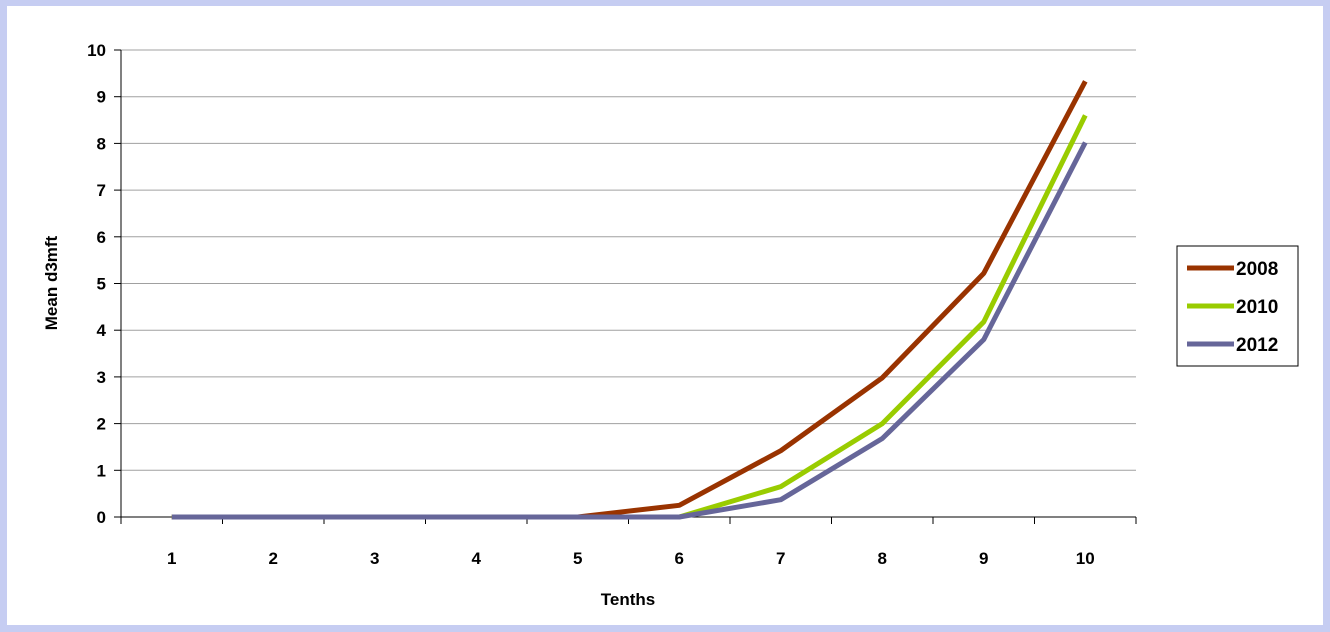  I want to click on y-ticks: 0 1 2 3 4 5 6 7 8 9 10, so click(104, 284).